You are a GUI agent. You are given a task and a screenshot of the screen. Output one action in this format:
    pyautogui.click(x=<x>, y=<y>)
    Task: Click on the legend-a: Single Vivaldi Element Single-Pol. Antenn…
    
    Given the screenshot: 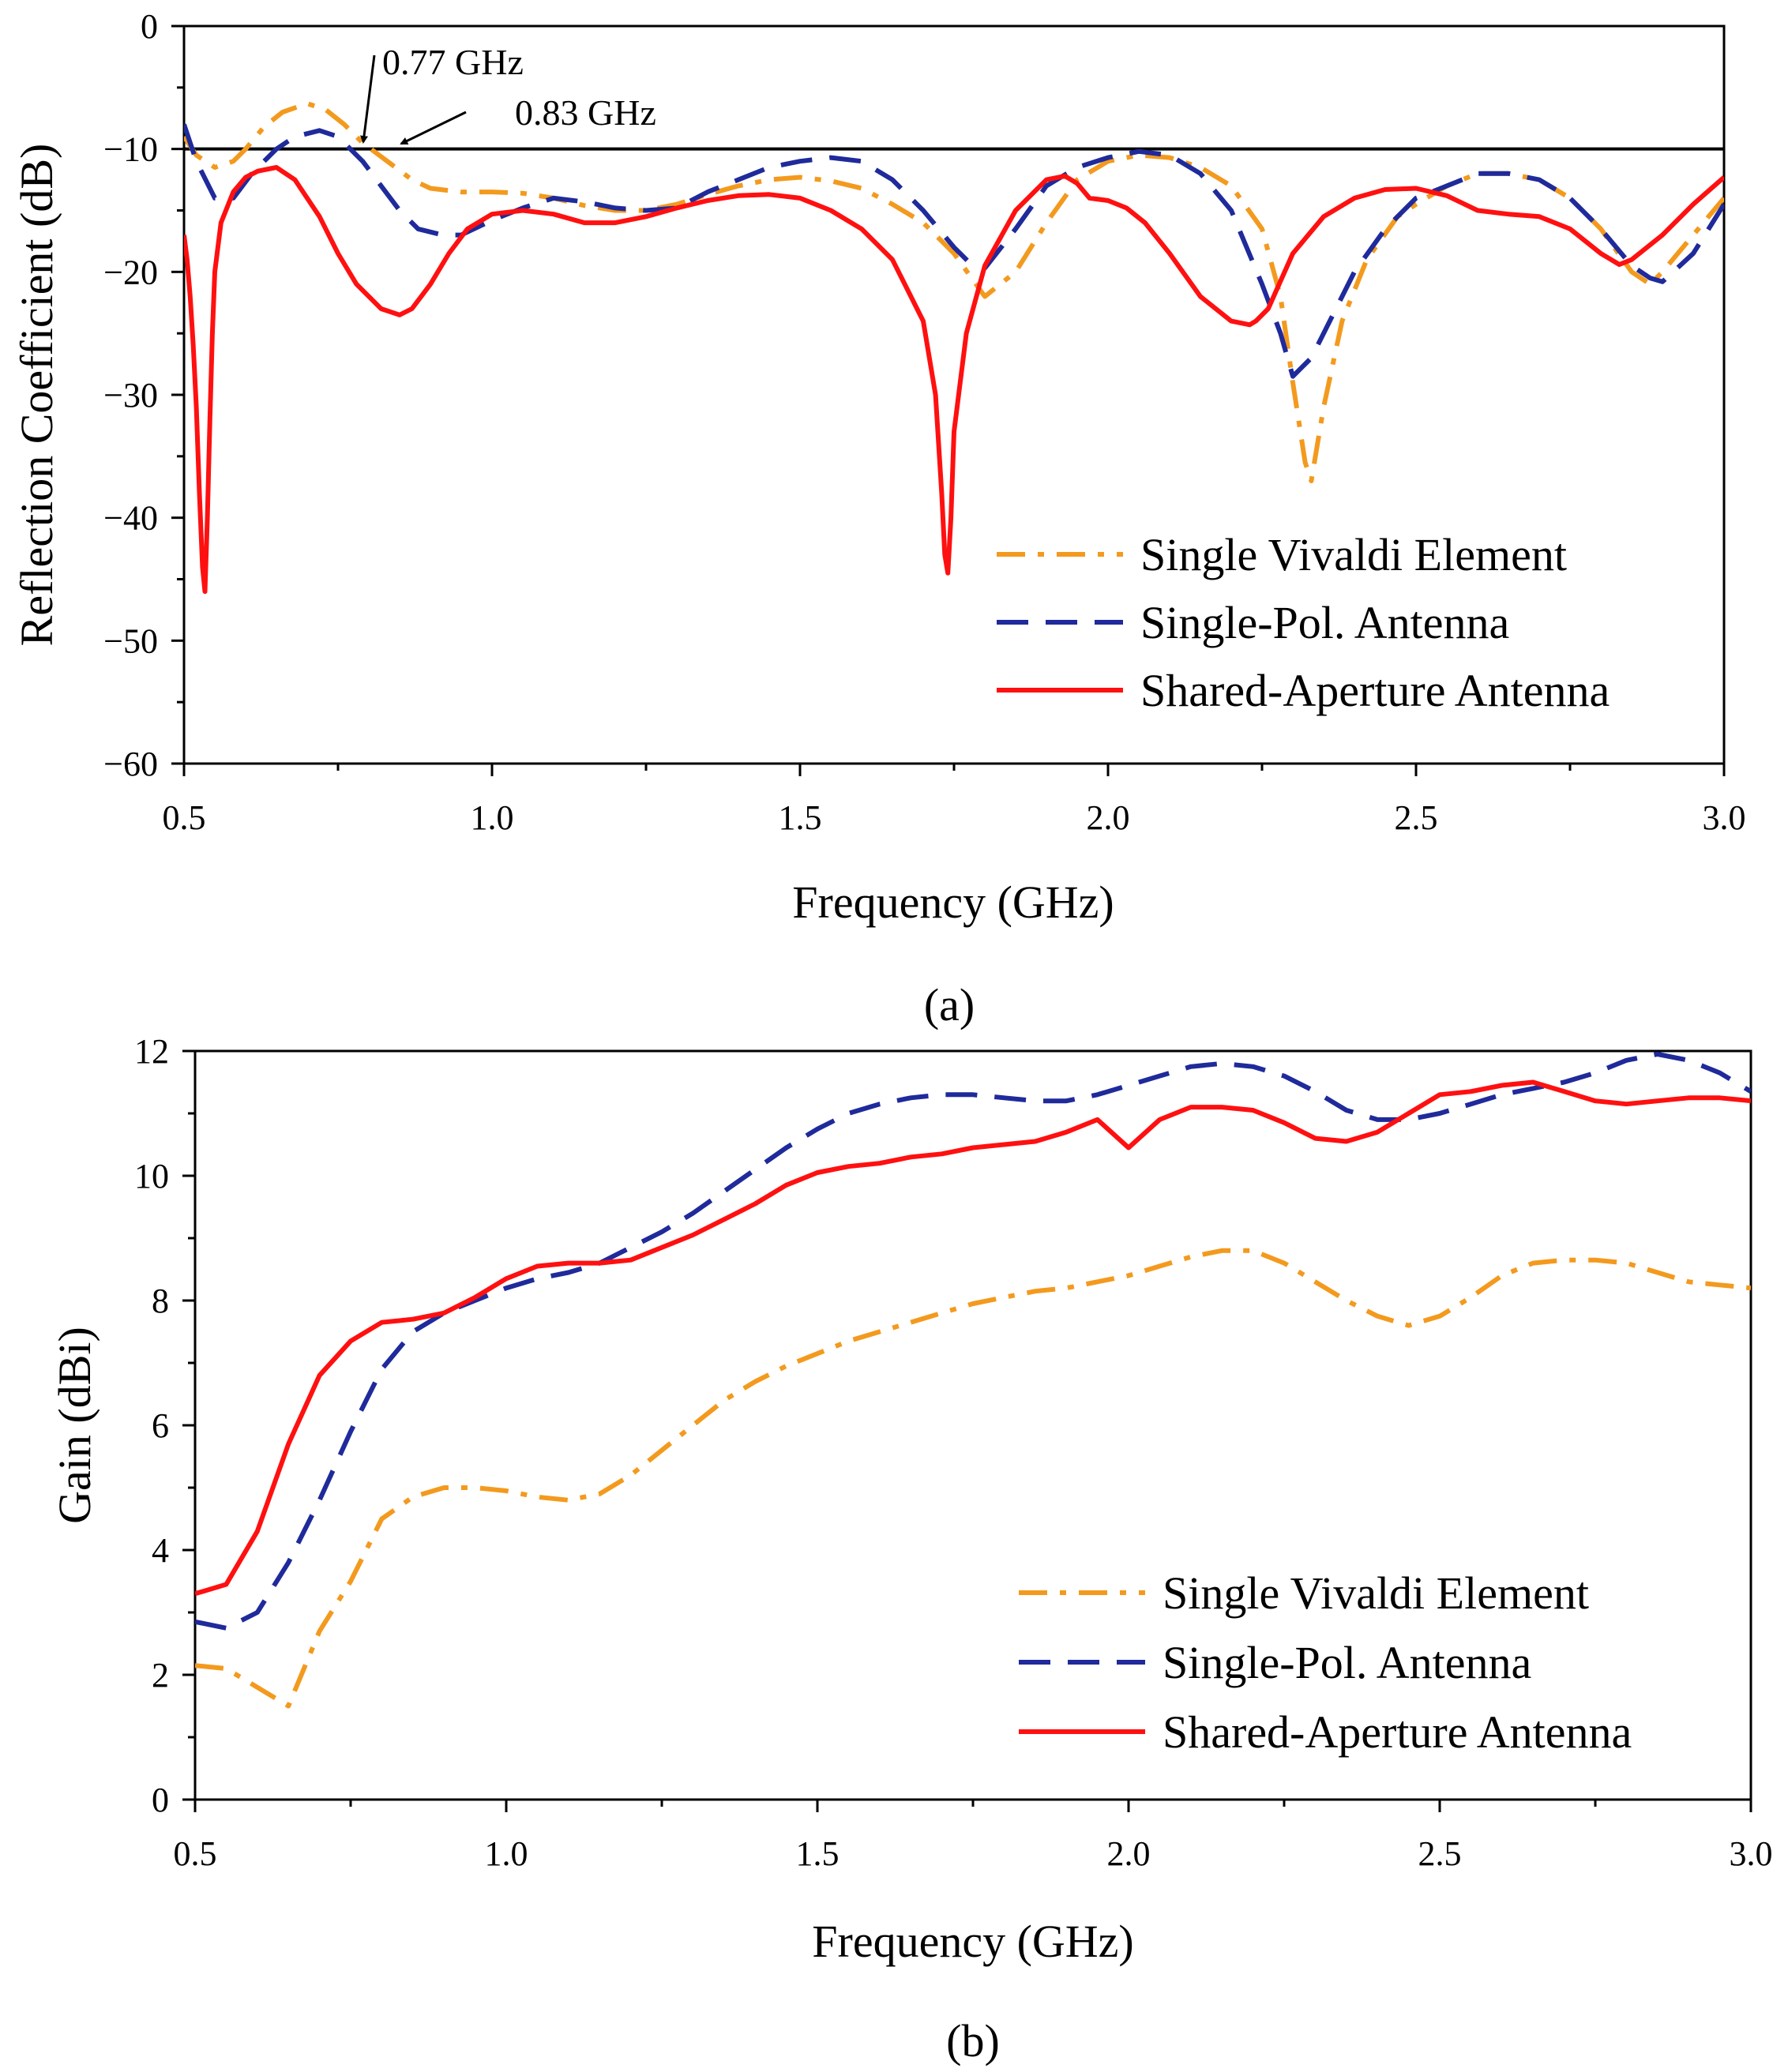 What is the action you would take?
    pyautogui.click(x=1303, y=622)
    